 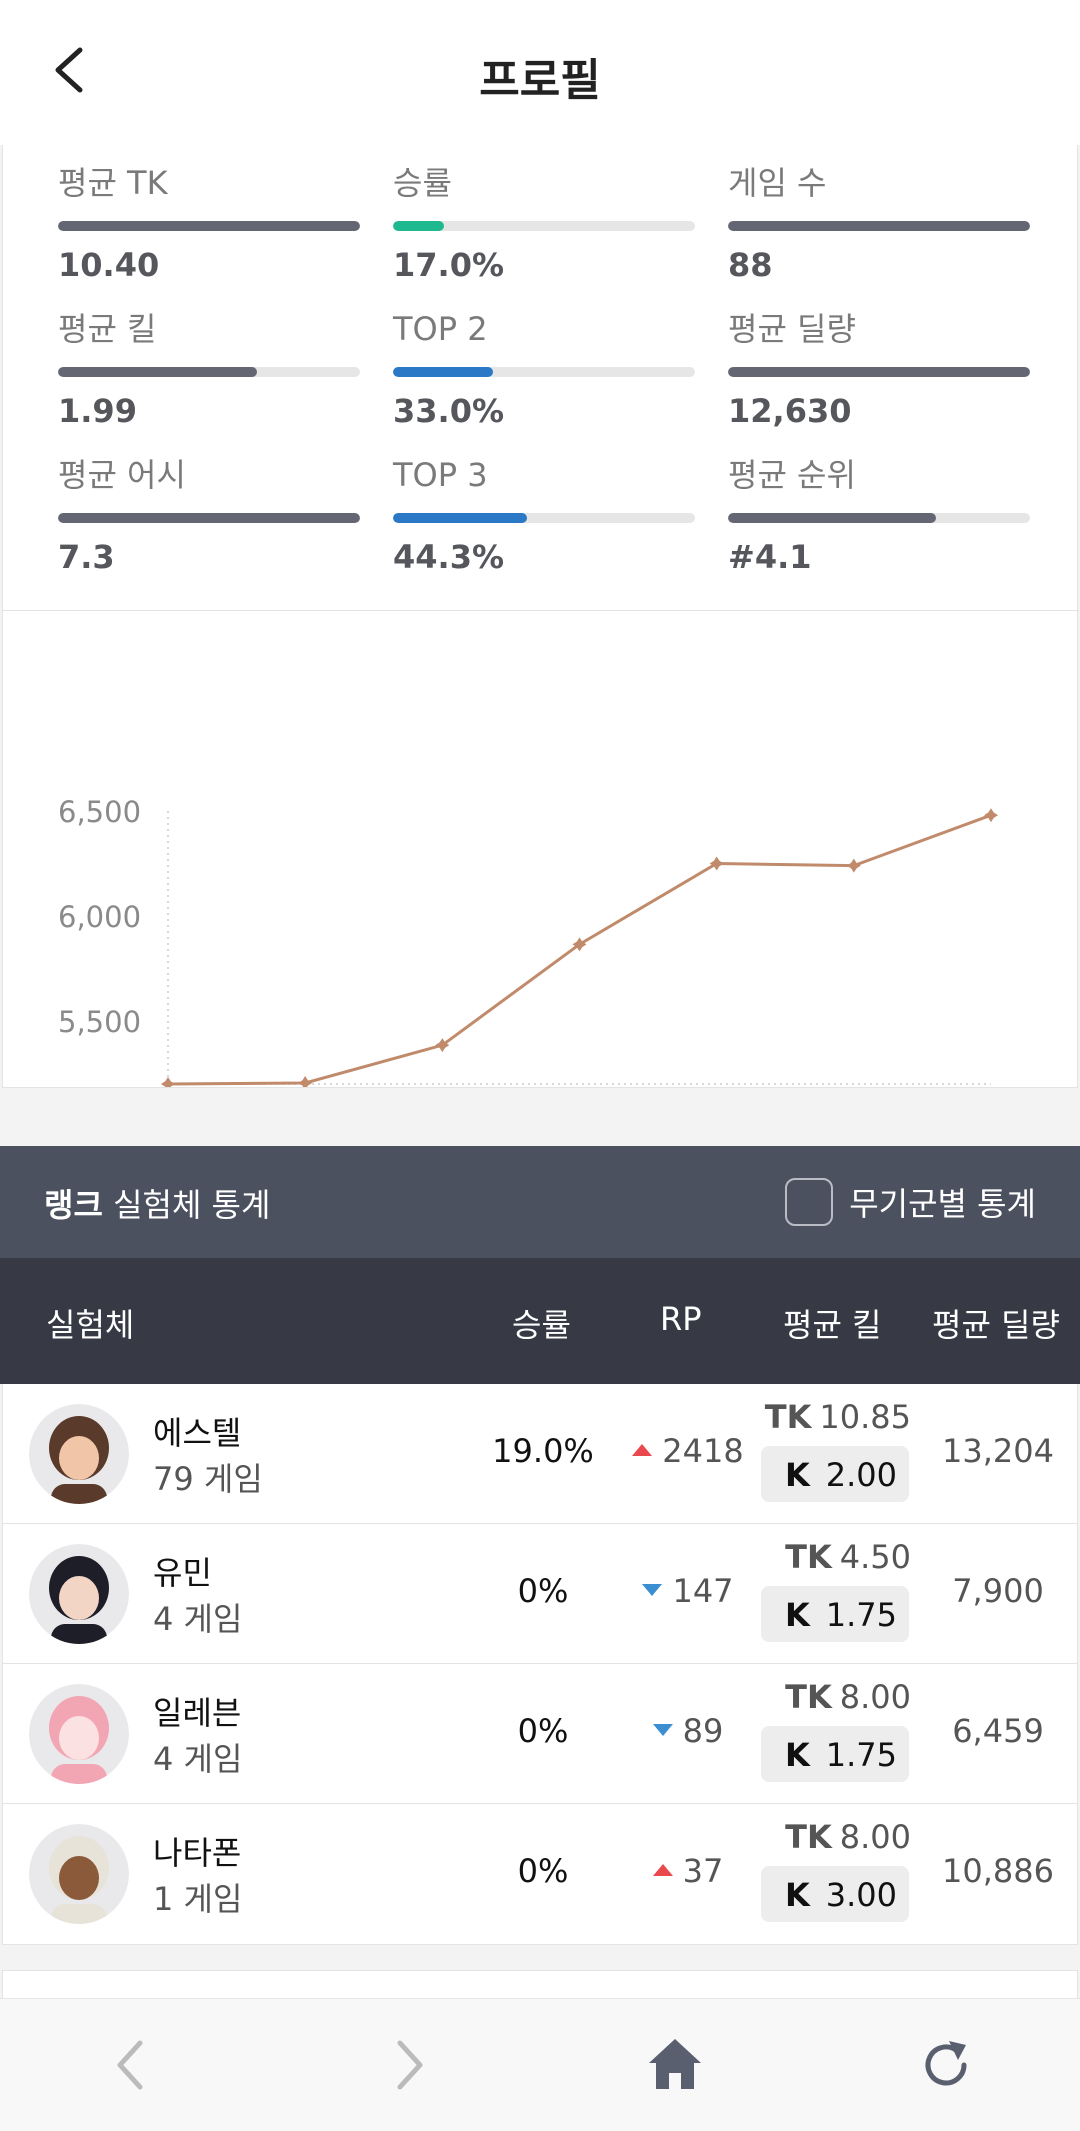 I want to click on kill-badge: K 3.00, so click(x=835, y=1894).